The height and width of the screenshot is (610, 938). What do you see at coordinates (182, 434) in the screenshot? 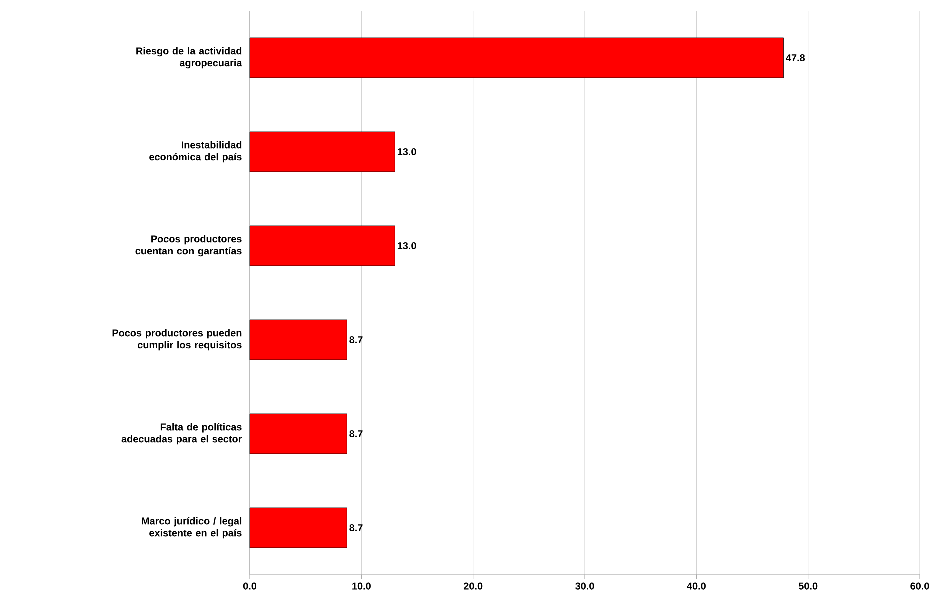
I see `y-tick-label: Falta de políticas adecuadas para el sector` at bounding box center [182, 434].